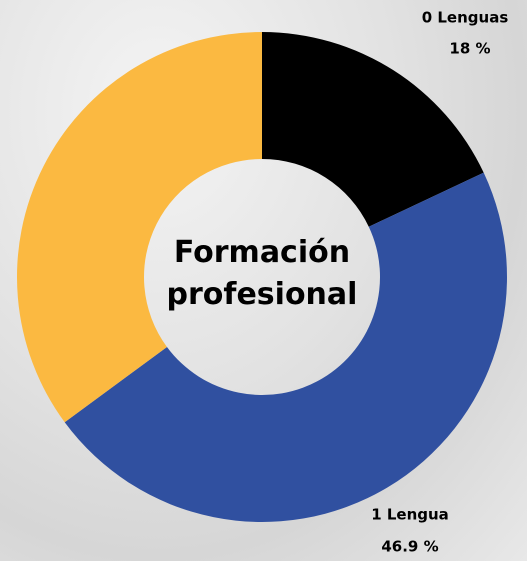  What do you see at coordinates (410, 515) in the screenshot?
I see `segment-label: 1 Lengua` at bounding box center [410, 515].